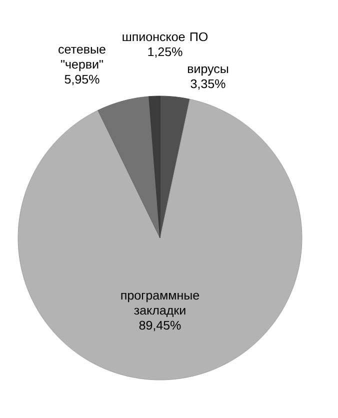 Image resolution: width=338 pixels, height=418 pixels. I want to click on slice-label: шпионское ПО, so click(165, 37).